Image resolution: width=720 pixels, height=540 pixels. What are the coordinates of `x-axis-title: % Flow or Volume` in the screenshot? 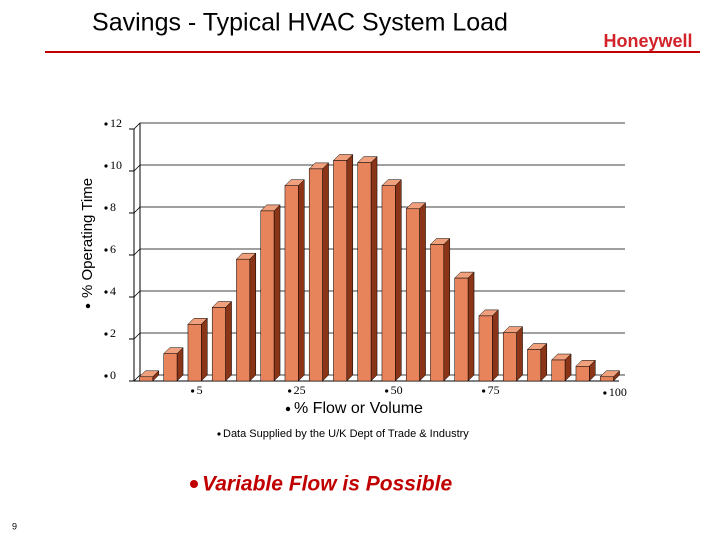 It's located at (354, 408).